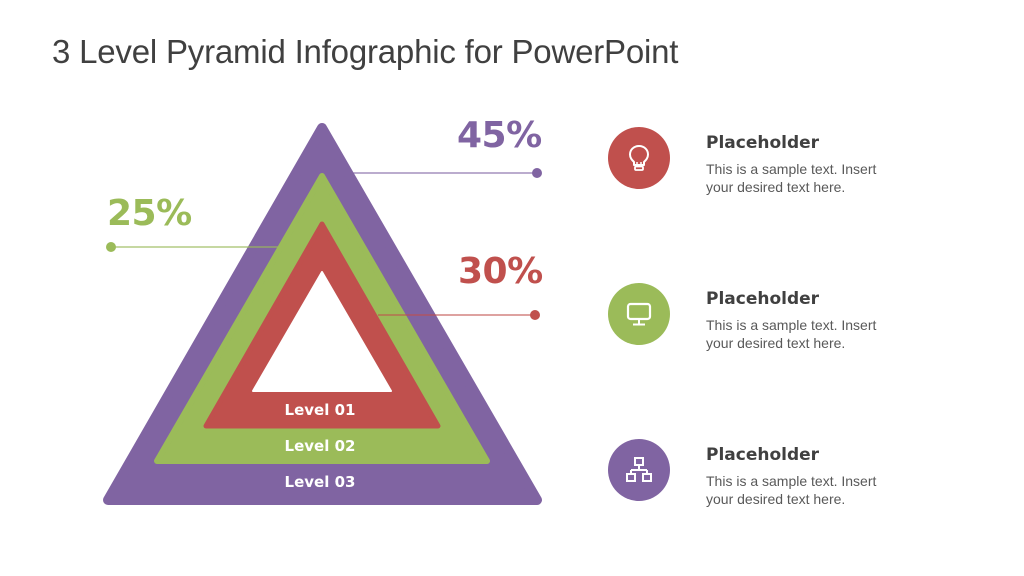 The width and height of the screenshot is (1024, 576). I want to click on hierarchy-icon, so click(639, 469).